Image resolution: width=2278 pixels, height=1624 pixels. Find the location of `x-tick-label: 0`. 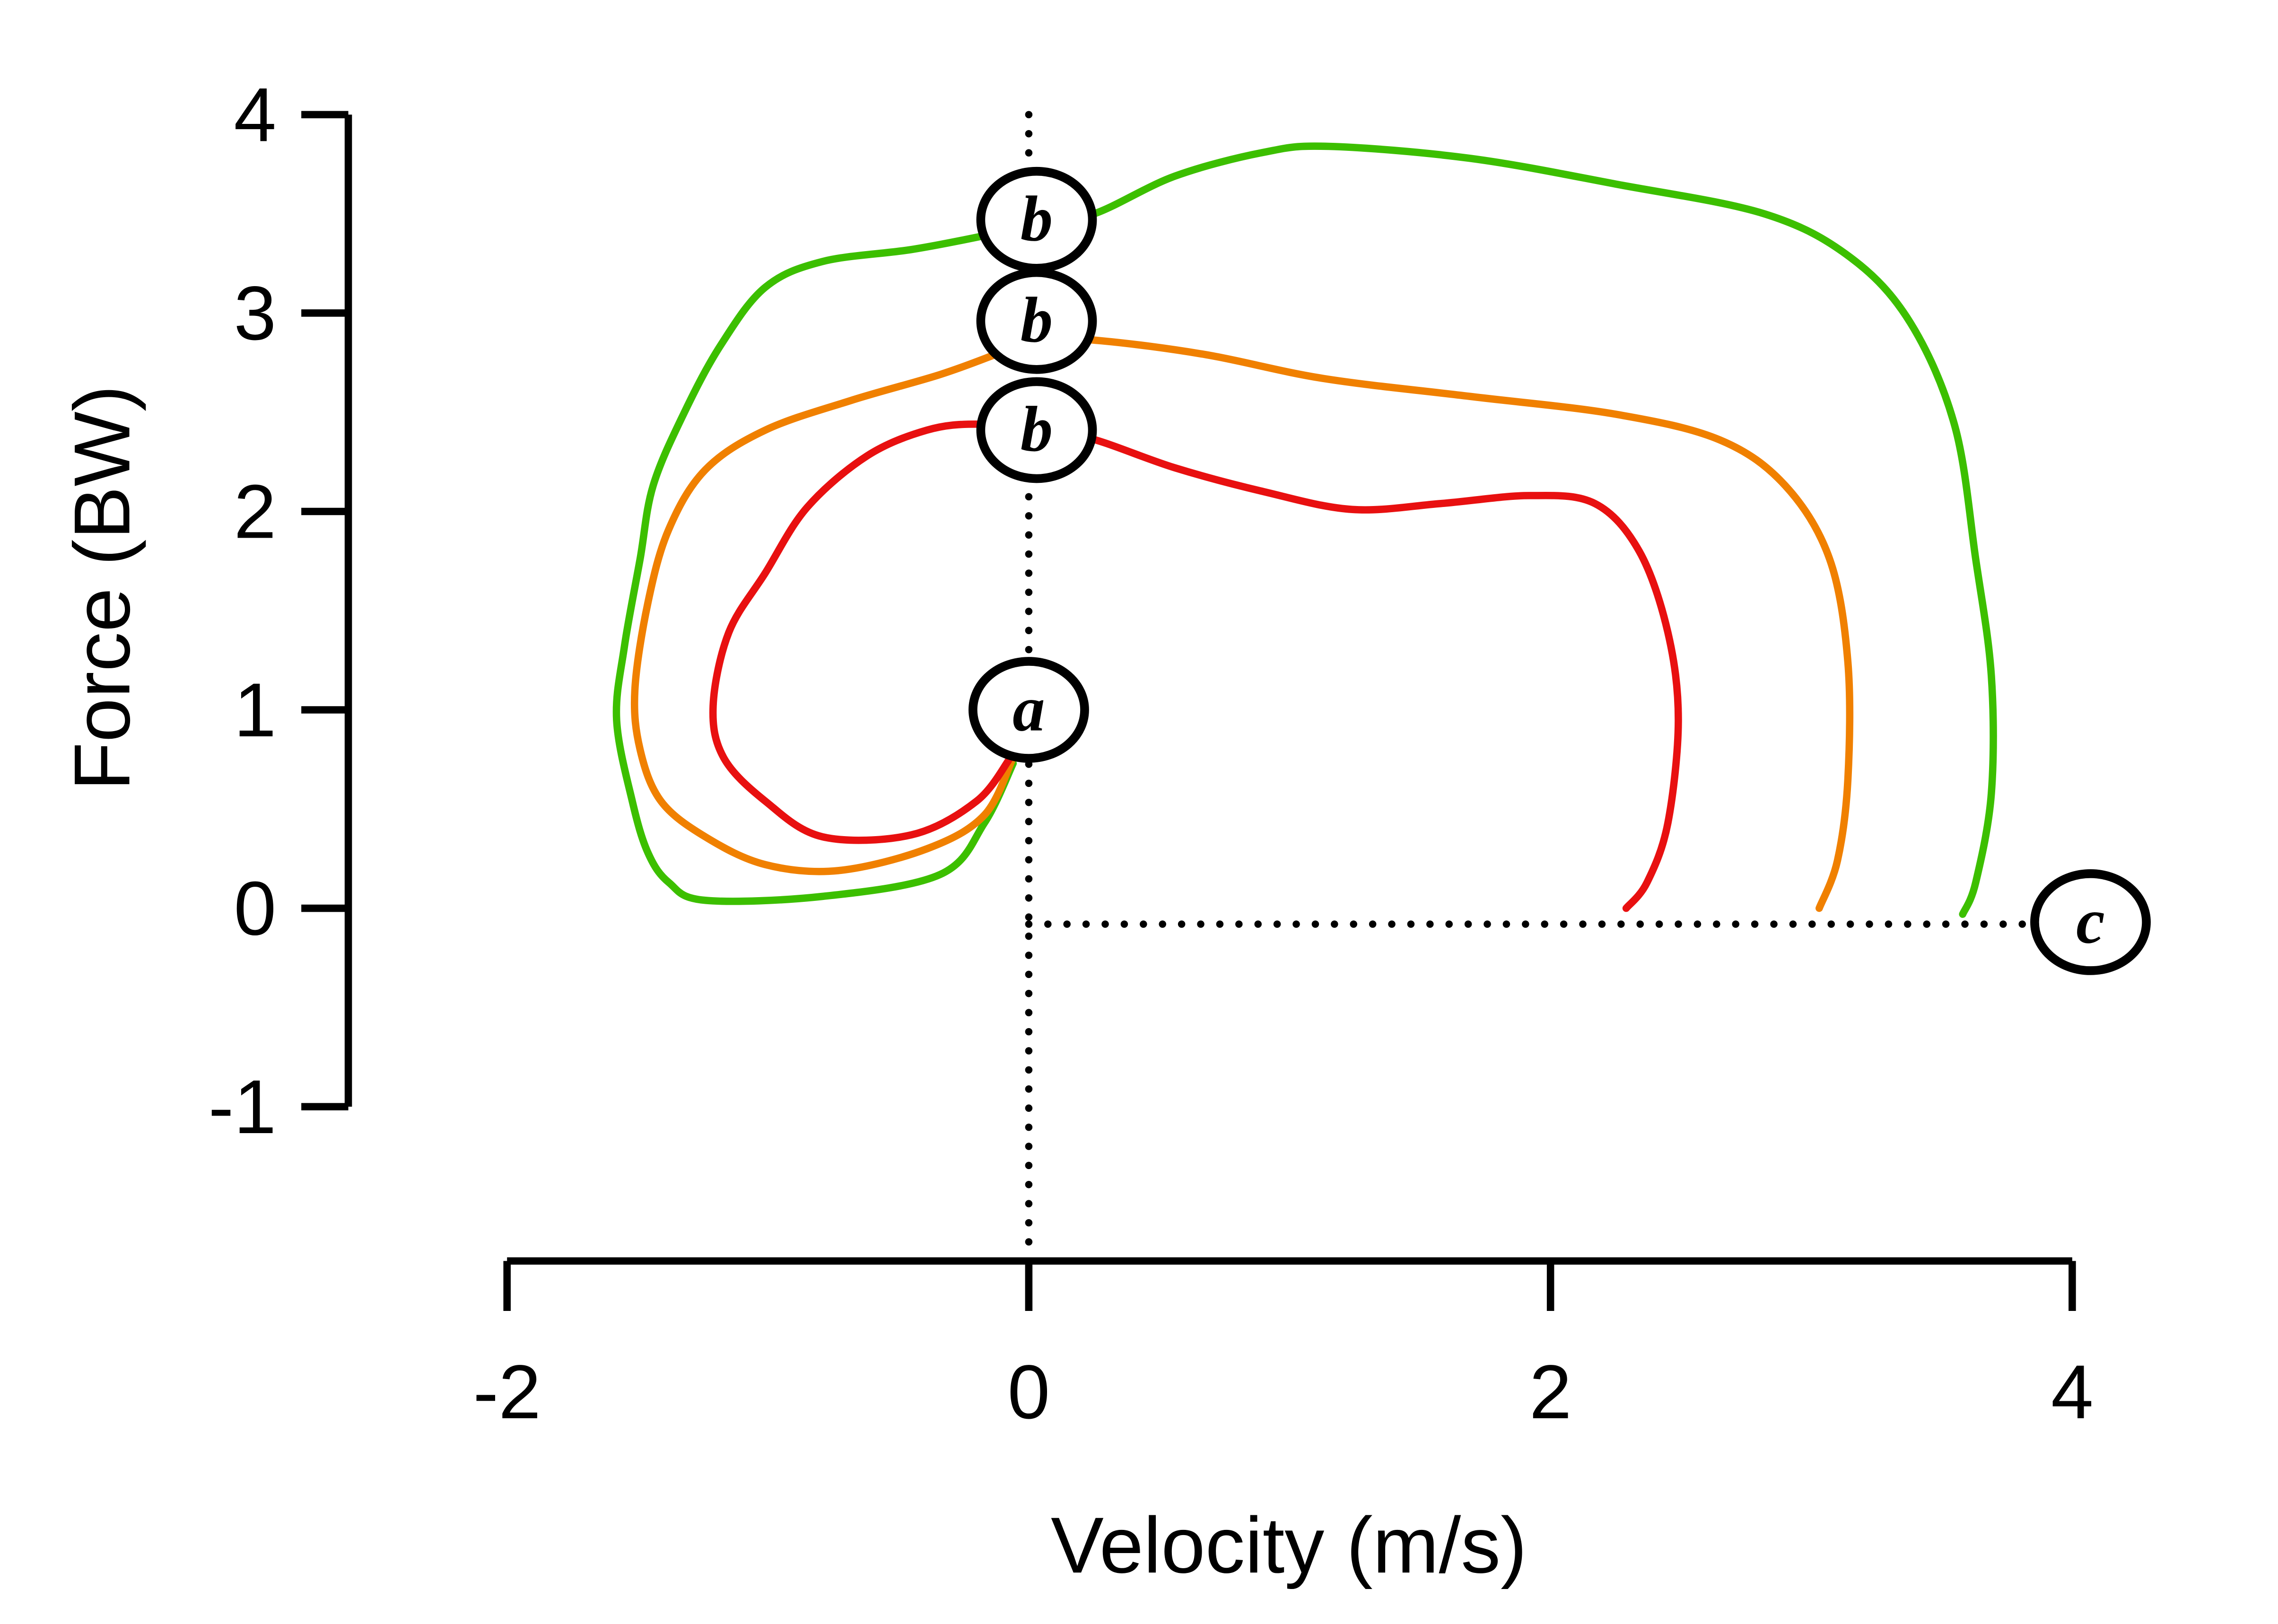

x-tick-label: 0 is located at coordinates (1028, 1392).